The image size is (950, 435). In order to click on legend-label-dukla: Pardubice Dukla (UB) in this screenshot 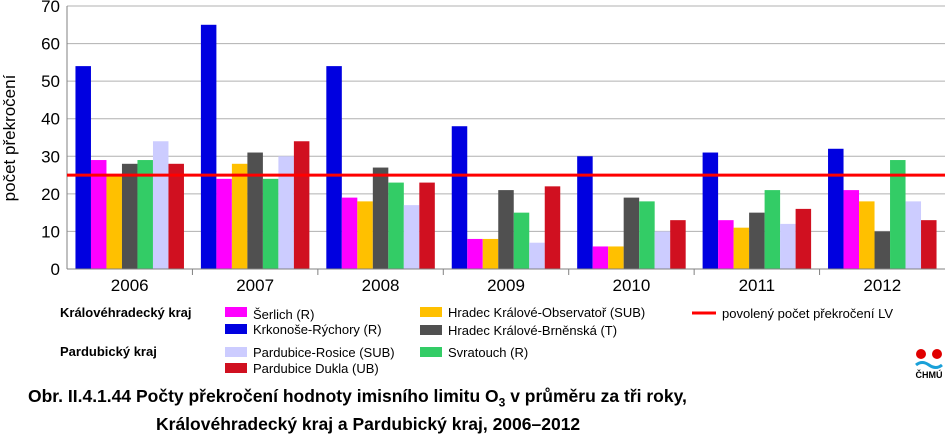, I will do `click(316, 368)`.